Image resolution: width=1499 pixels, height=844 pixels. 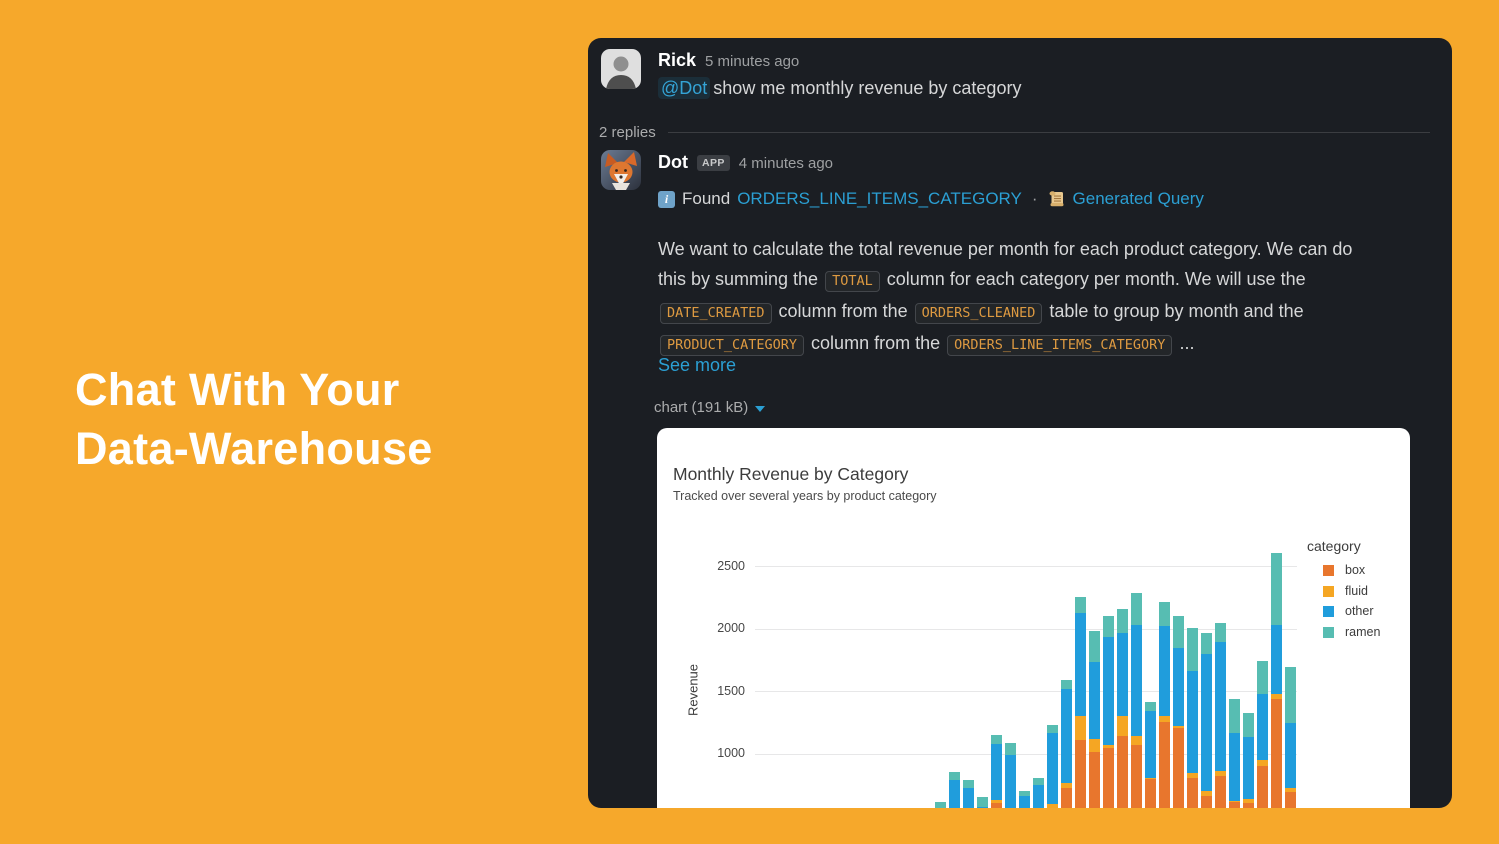 I want to click on message-header-dot: Dot APP 4 minutes ago, so click(x=745, y=162).